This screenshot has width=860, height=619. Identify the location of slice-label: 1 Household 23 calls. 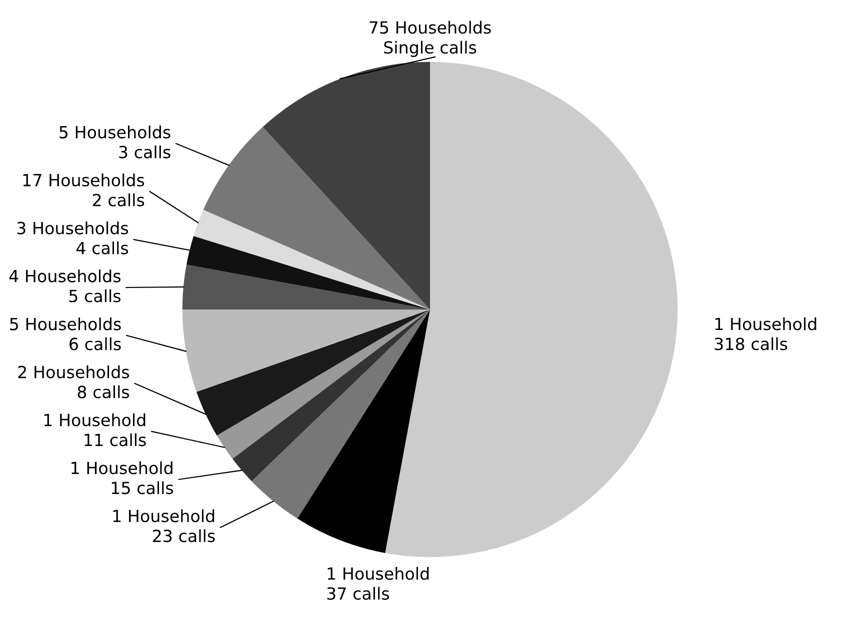
(164, 525).